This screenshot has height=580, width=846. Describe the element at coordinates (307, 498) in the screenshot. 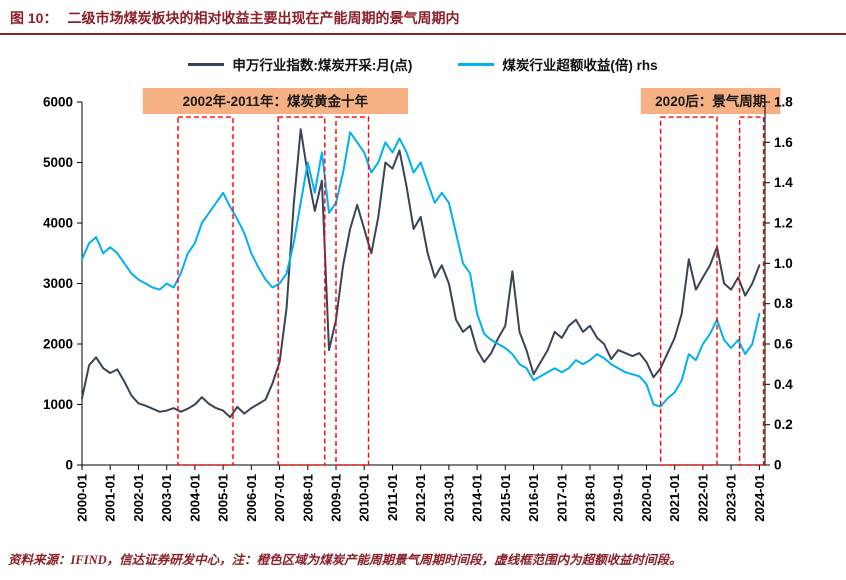

I see `svg-text: 2008-01` at that location.